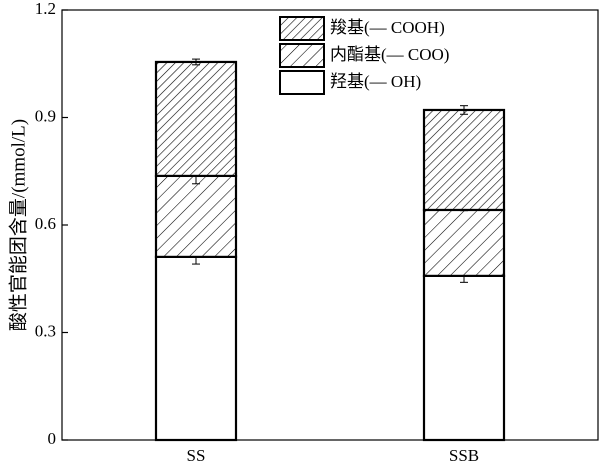  Describe the element at coordinates (18, 225) in the screenshot. I see `y-axis-label: 酸性官能团含量/(mmol/L)` at that location.